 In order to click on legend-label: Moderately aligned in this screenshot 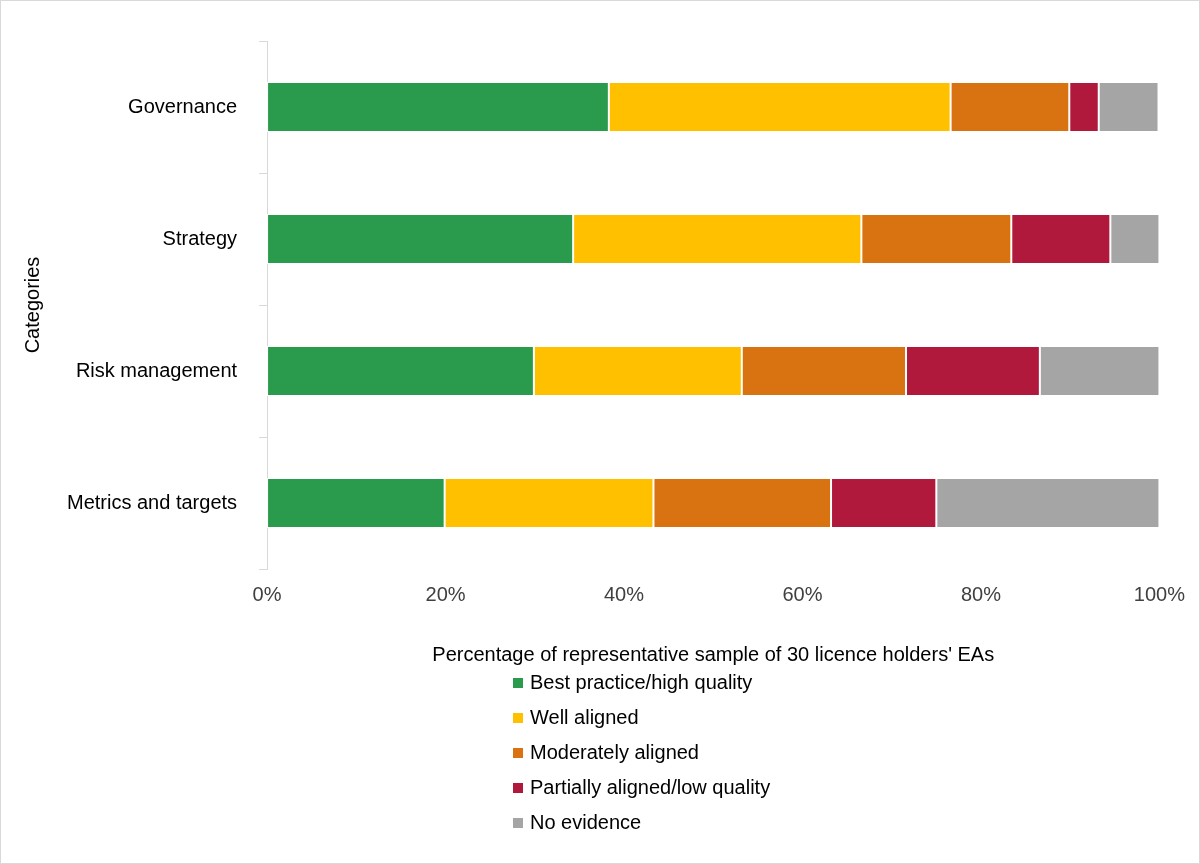, I will do `click(614, 752)`.